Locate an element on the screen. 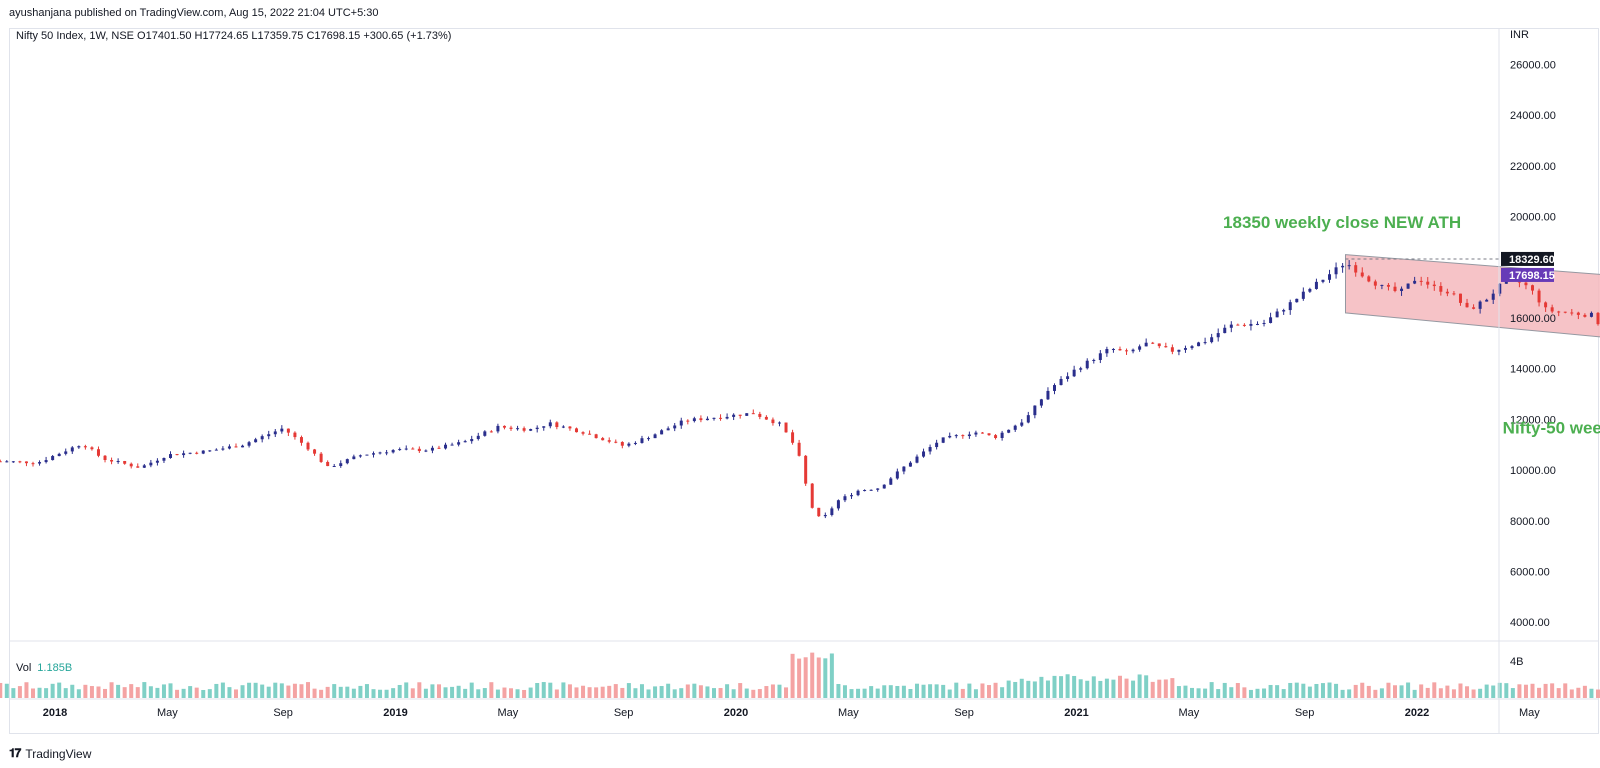  volume-axis-label: 4B is located at coordinates (1516, 662).